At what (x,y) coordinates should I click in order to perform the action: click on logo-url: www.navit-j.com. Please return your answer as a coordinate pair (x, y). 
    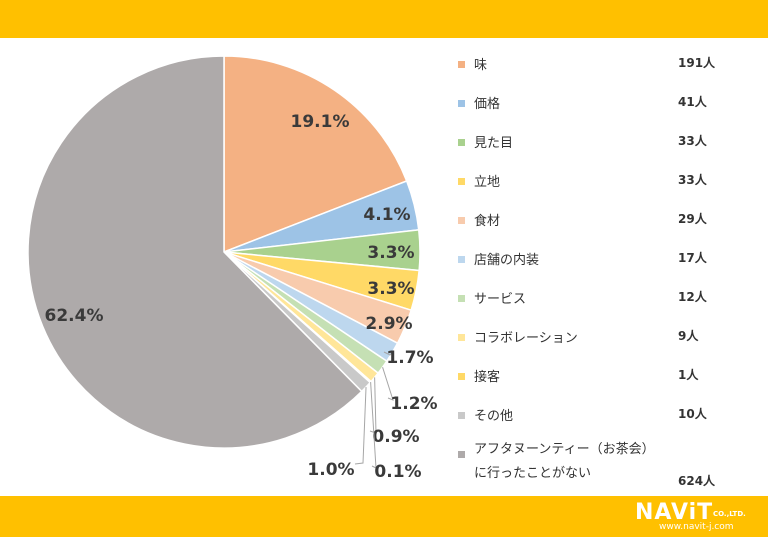
    Looking at the image, I should click on (696, 527).